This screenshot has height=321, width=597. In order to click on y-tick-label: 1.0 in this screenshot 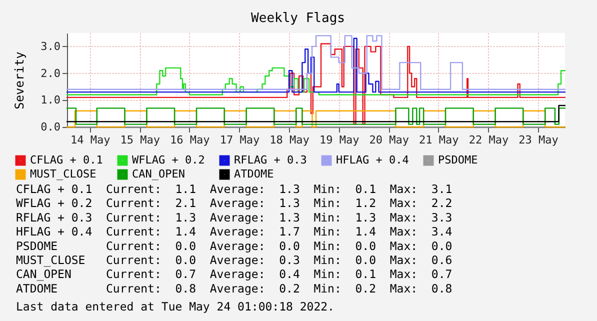, I will do `click(50, 100)`.